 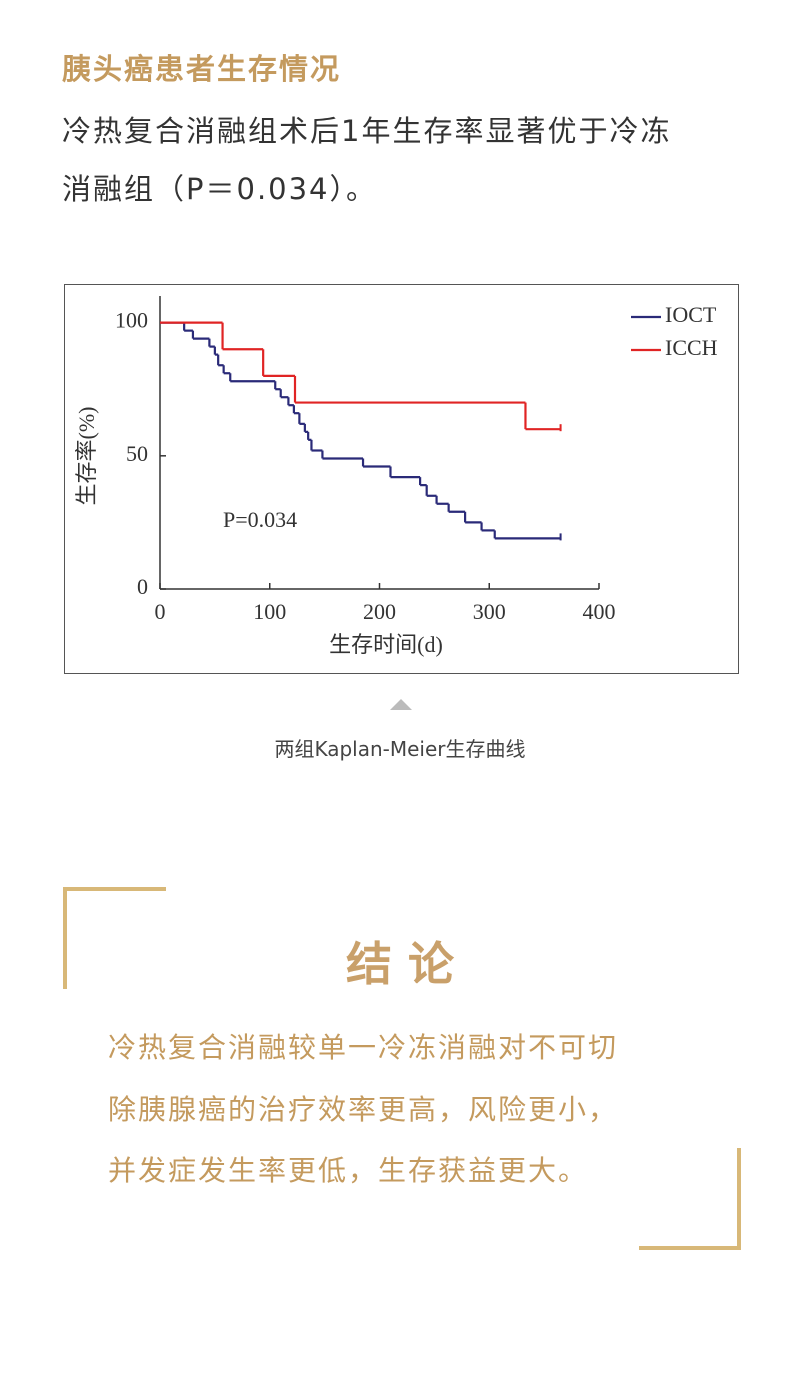 What do you see at coordinates (137, 453) in the screenshot?
I see `y-tick-label: 50` at bounding box center [137, 453].